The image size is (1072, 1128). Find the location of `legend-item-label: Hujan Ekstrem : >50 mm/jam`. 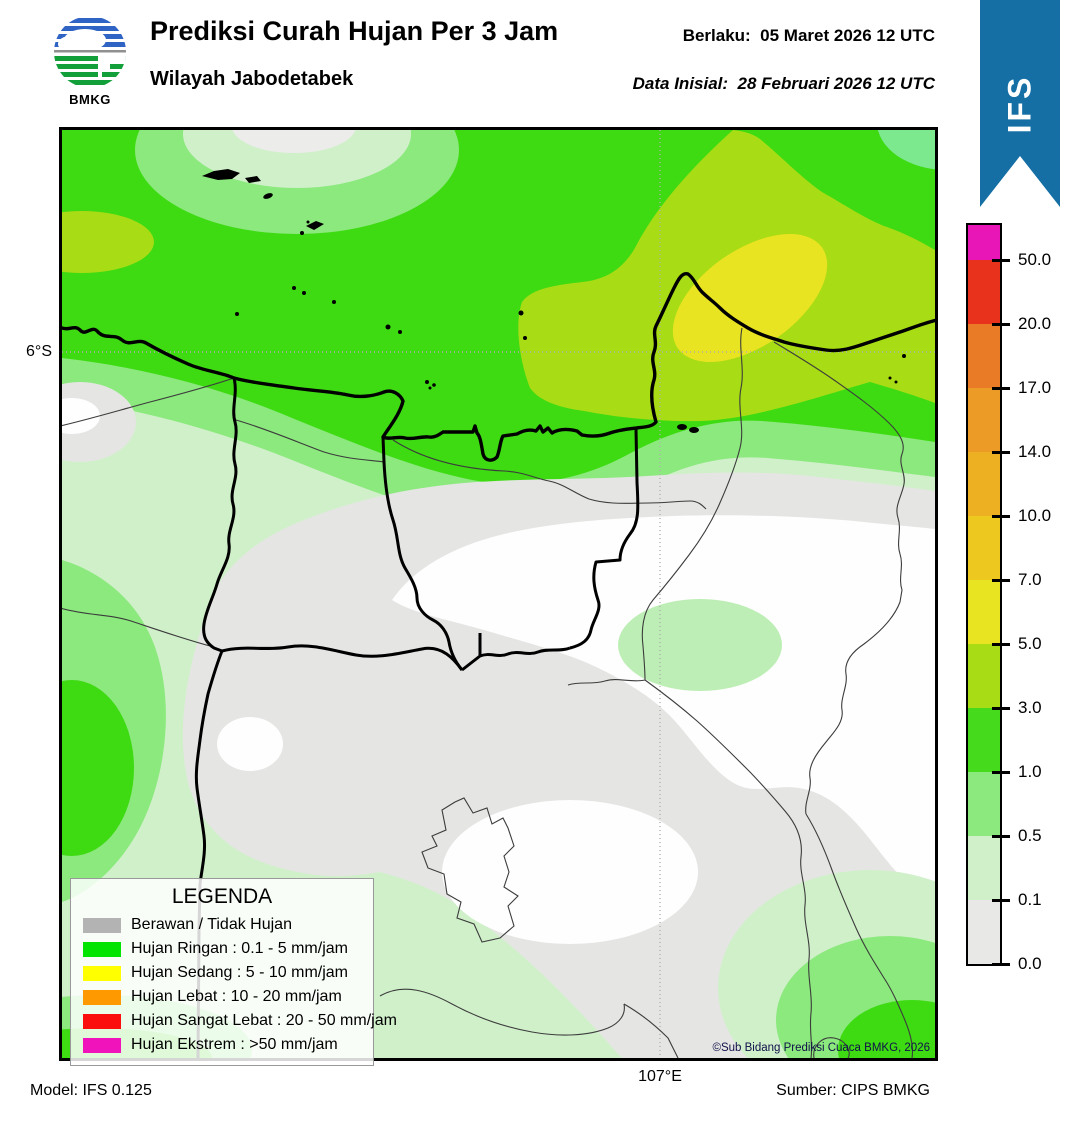

legend-item-label: Hujan Ekstrem : >50 mm/jam is located at coordinates (234, 1044).